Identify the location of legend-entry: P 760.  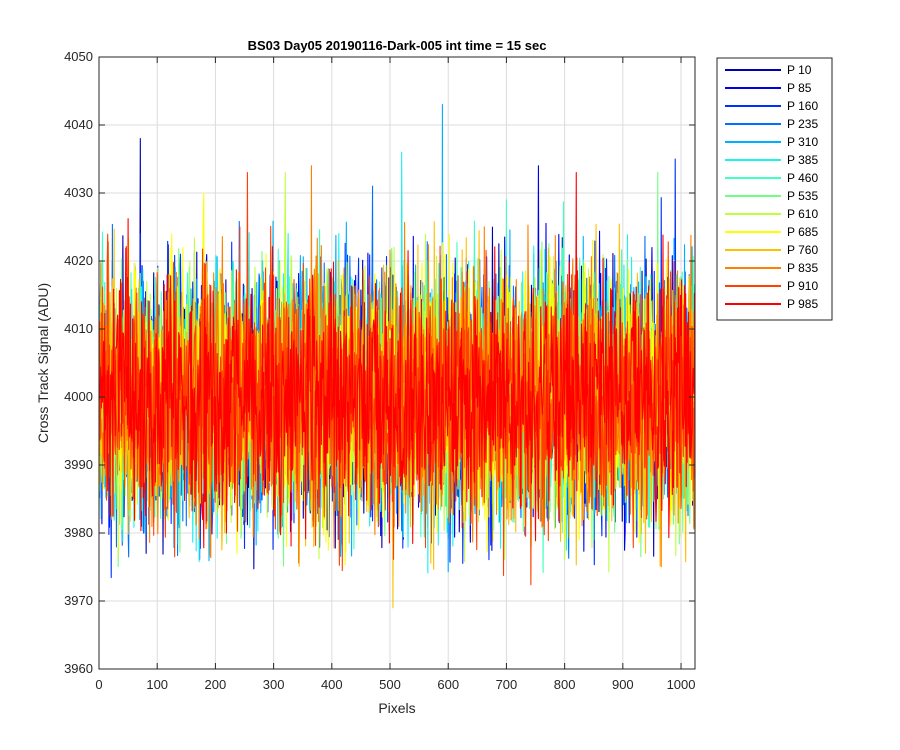
(802, 250).